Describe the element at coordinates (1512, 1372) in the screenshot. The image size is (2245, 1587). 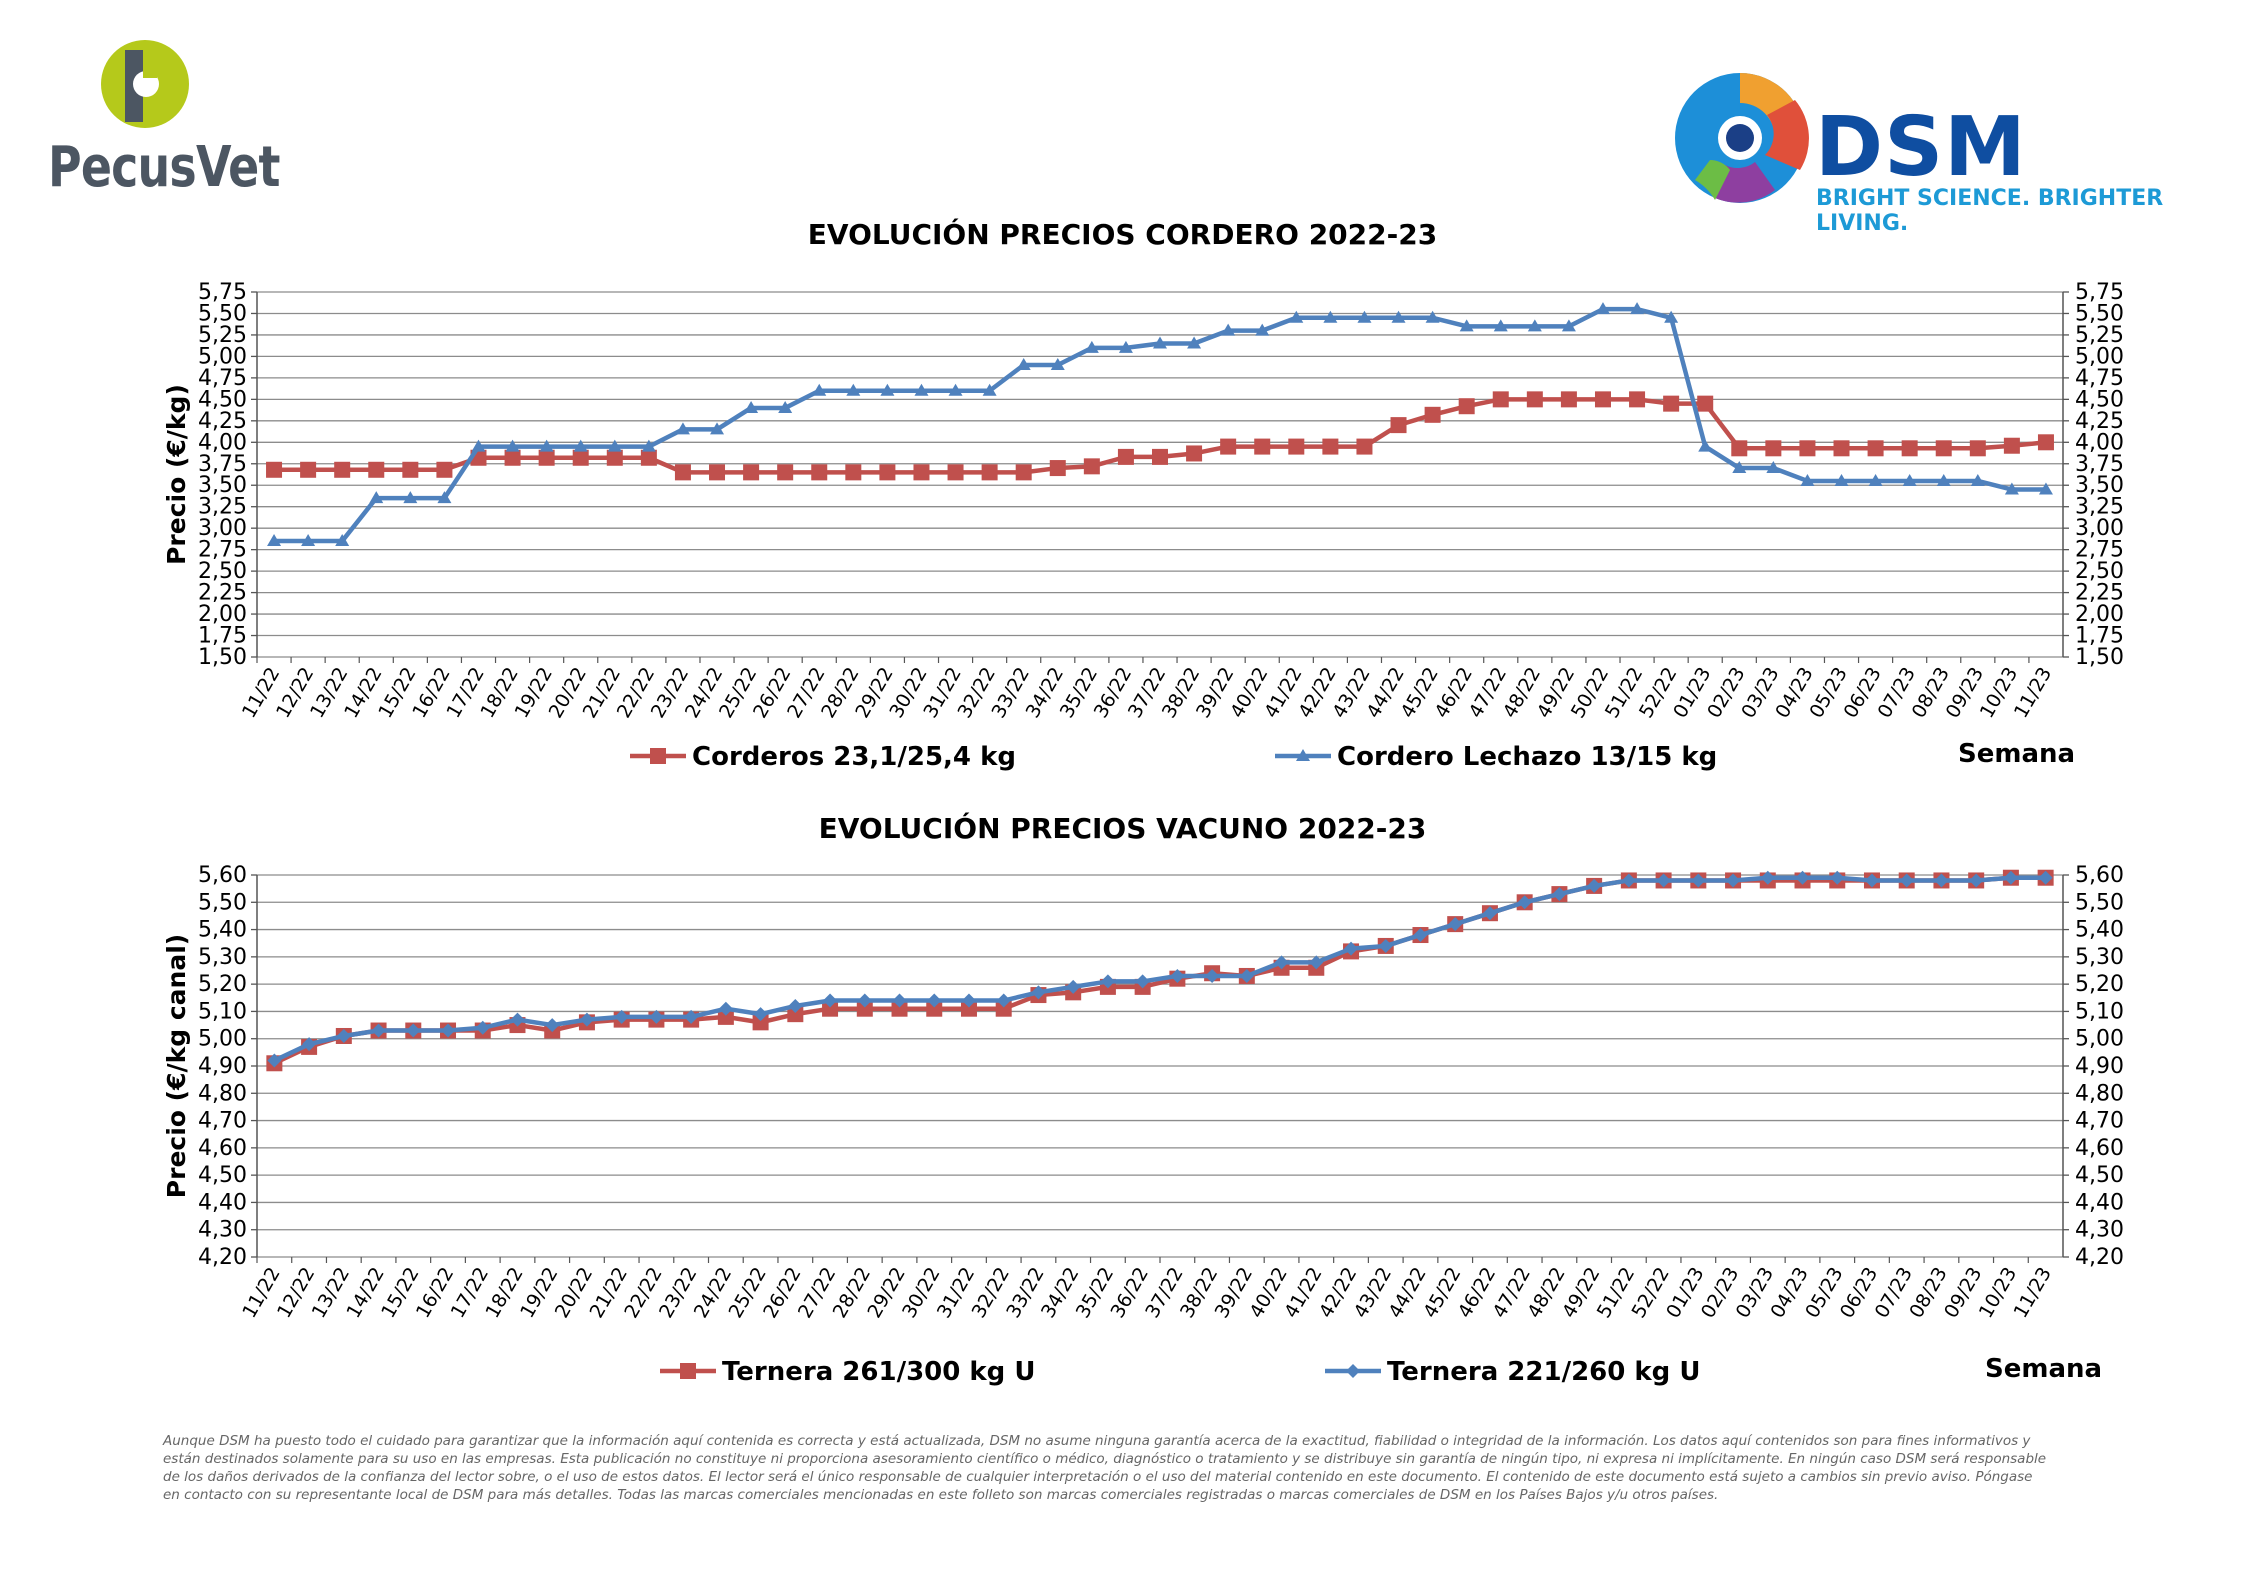
I see `legend-entry-2: Ternera 221/260 kg U` at that location.